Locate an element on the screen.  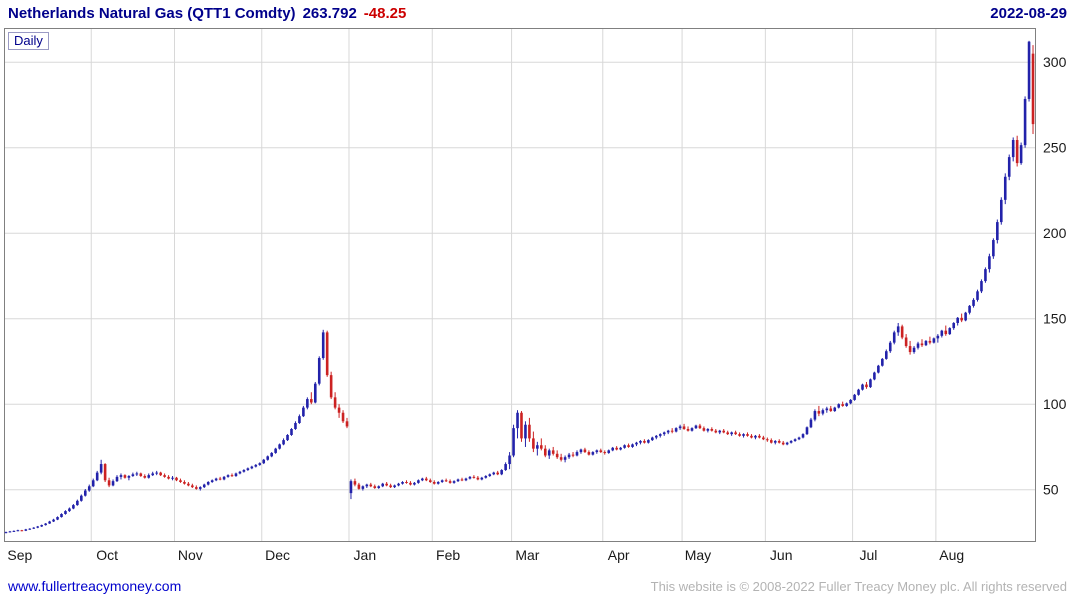
svg-text: Jul is located at coordinates (869, 555).